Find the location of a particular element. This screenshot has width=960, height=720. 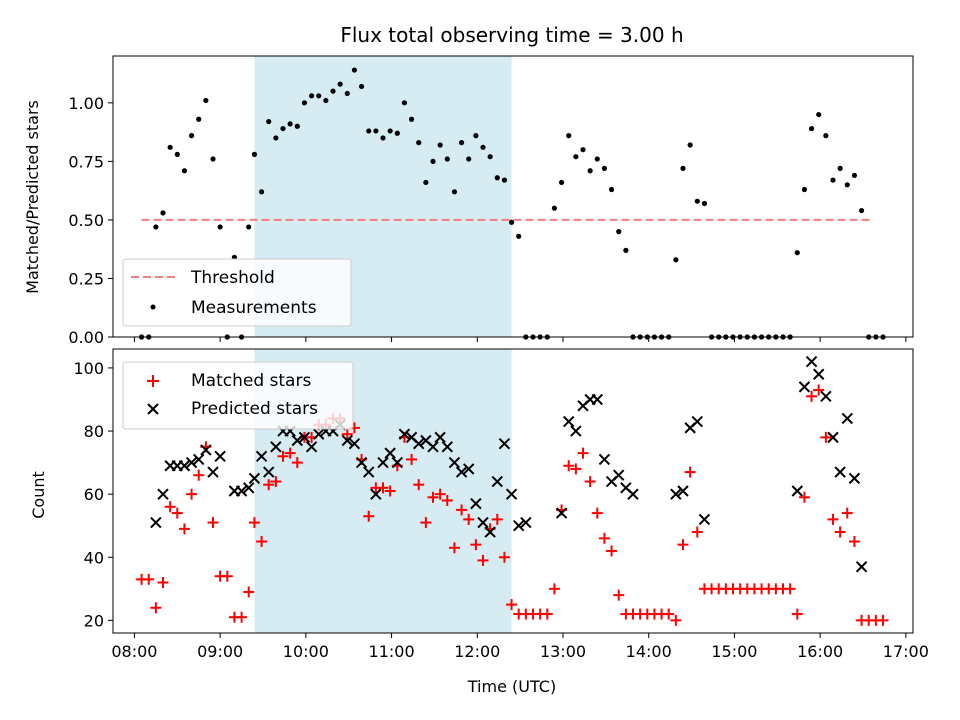

x-tick-label: 16:00 is located at coordinates (820, 651).